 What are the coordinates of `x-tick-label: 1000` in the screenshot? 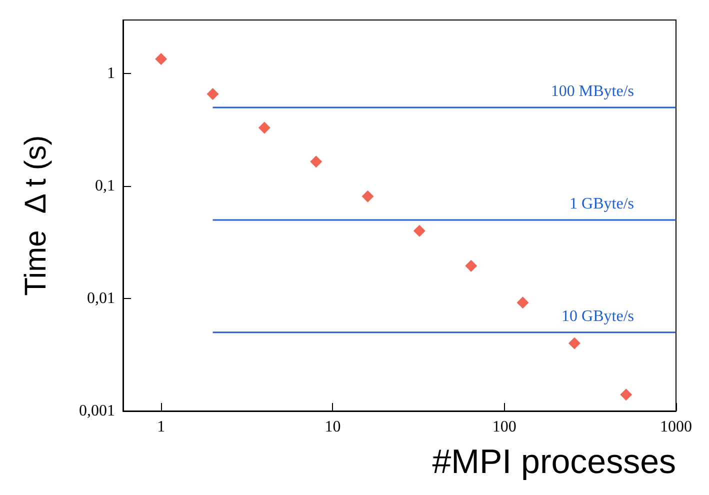 It's located at (676, 427).